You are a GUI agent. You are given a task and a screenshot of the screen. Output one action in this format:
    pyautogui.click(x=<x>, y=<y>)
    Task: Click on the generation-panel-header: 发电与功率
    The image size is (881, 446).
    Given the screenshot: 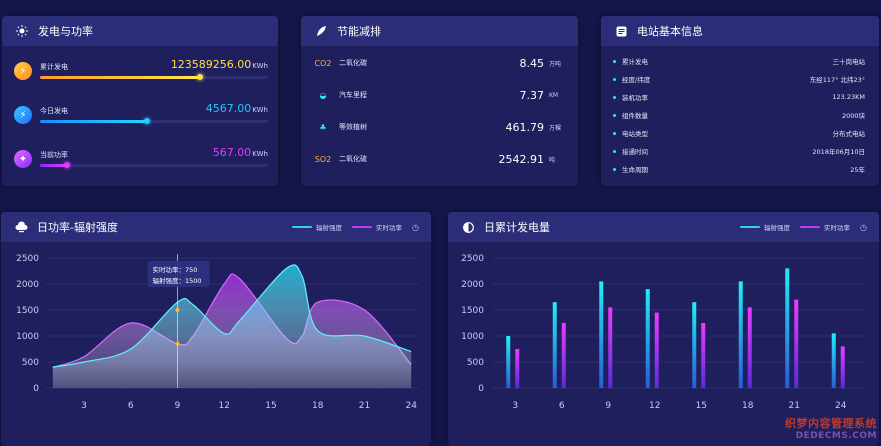 What is the action you would take?
    pyautogui.click(x=140, y=31)
    